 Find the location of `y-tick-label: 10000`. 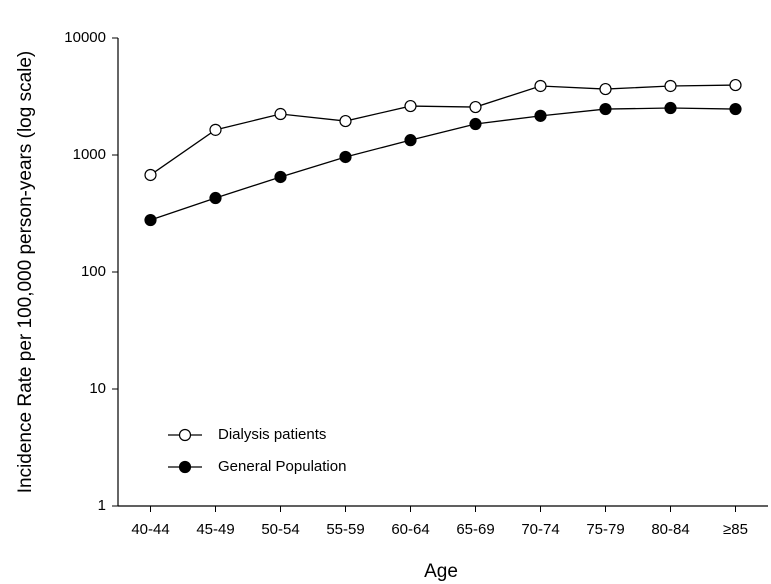

y-tick-label: 10000 is located at coordinates (85, 37).